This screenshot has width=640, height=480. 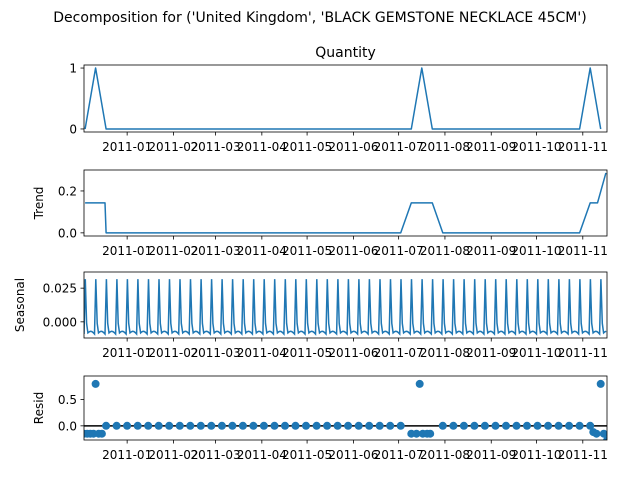 I want to click on y-tick-label: 0, so click(x=73, y=129).